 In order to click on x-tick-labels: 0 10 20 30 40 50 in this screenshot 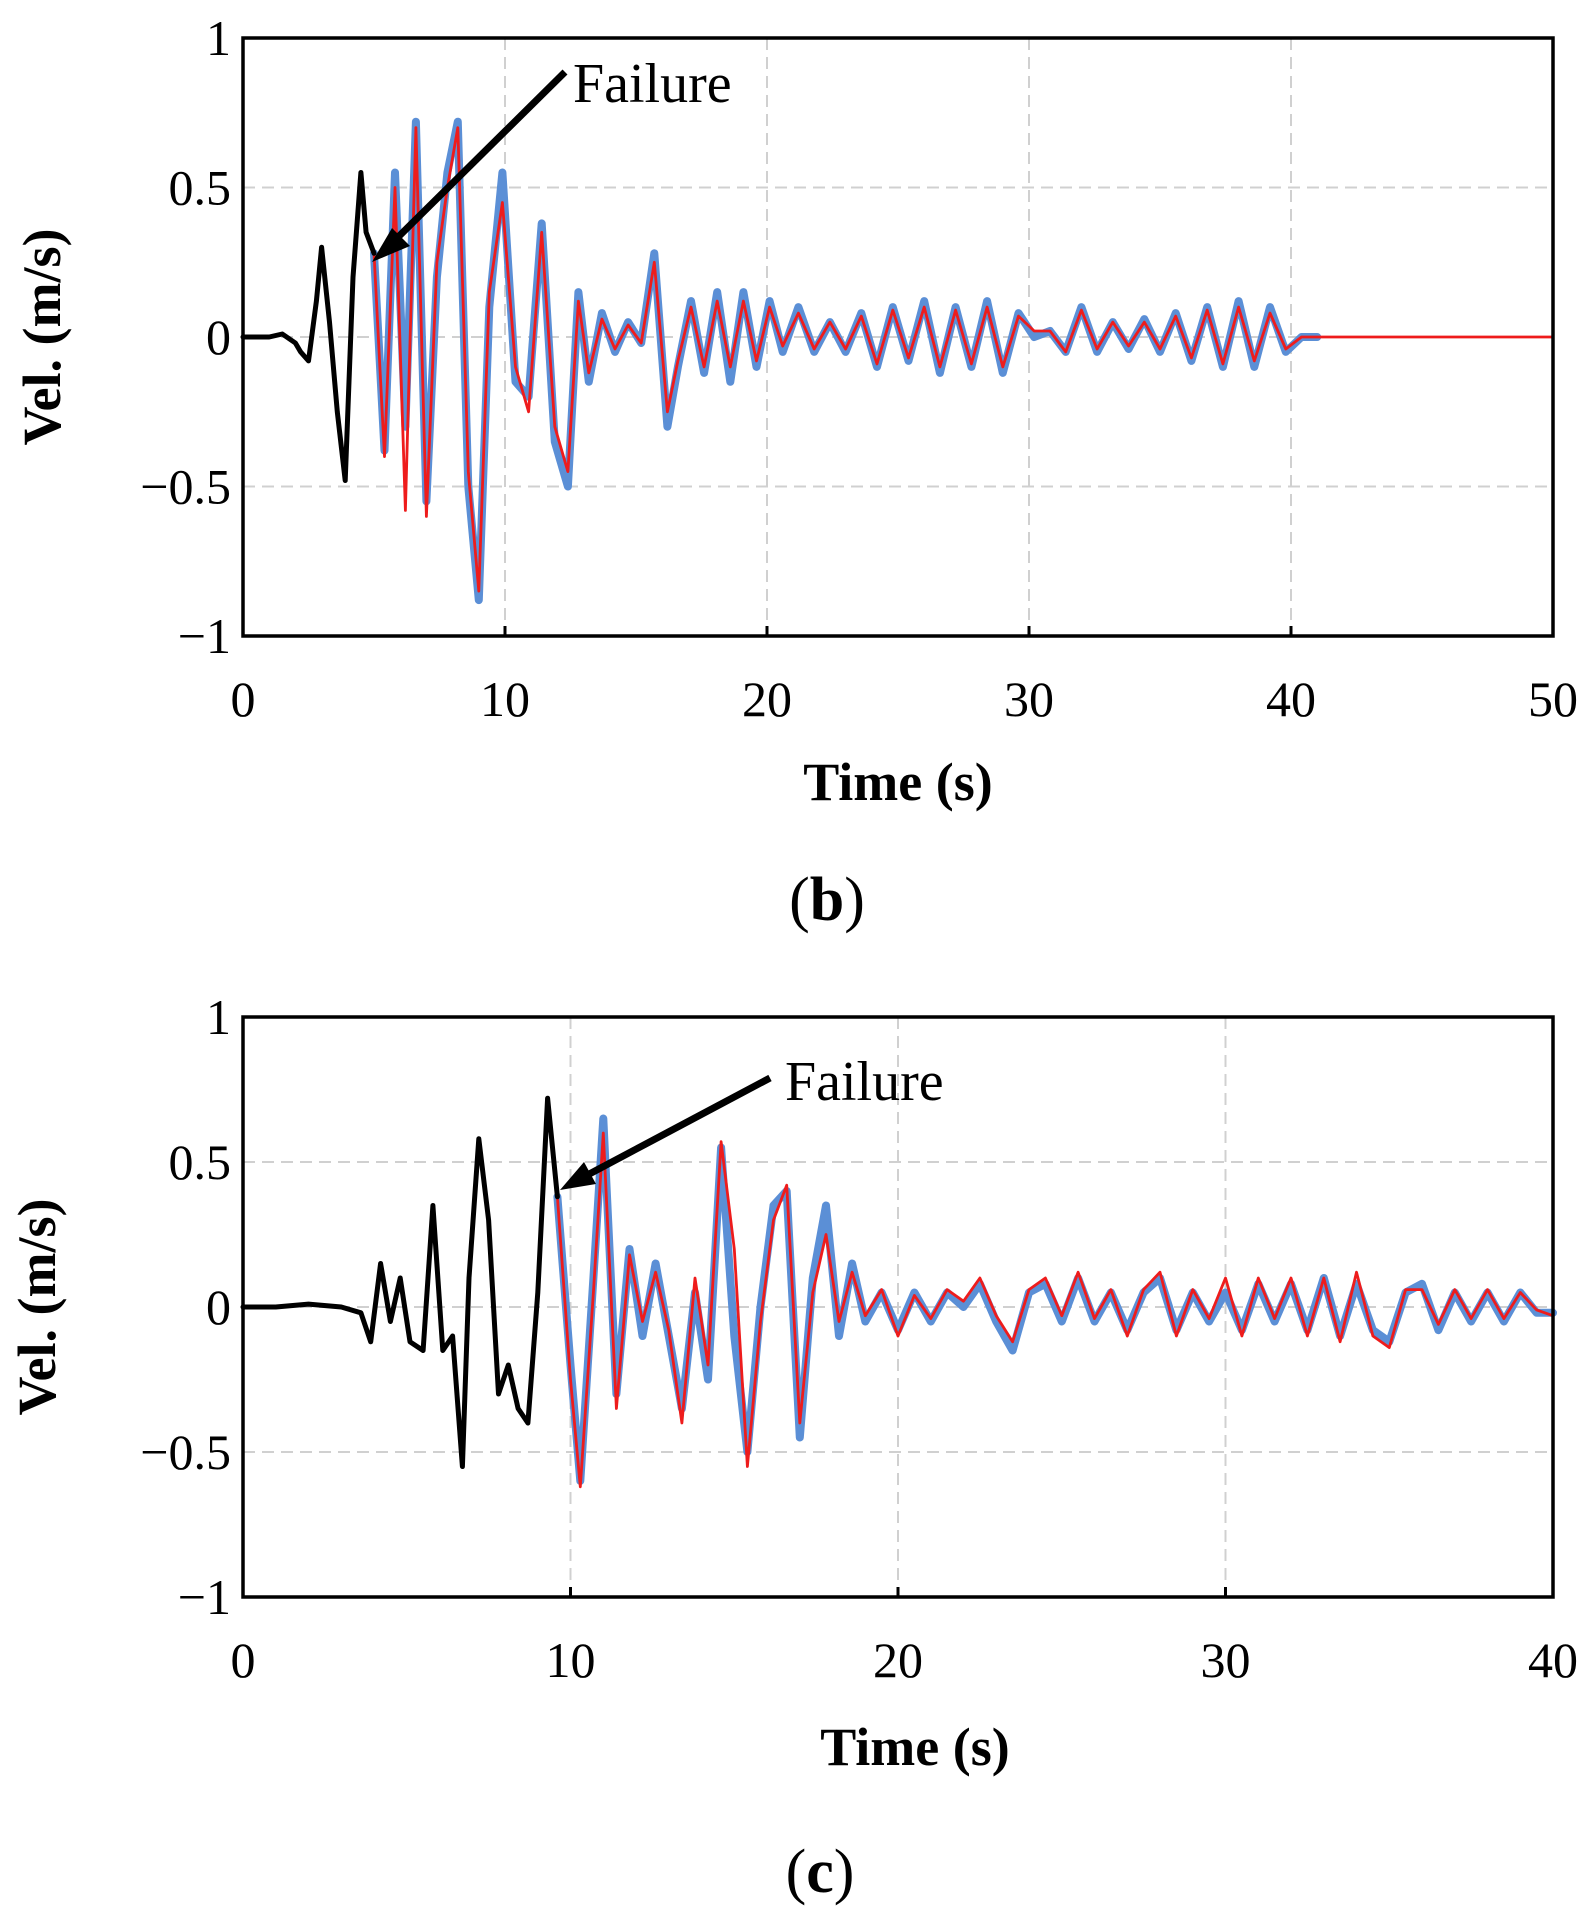, I will do `click(905, 699)`.